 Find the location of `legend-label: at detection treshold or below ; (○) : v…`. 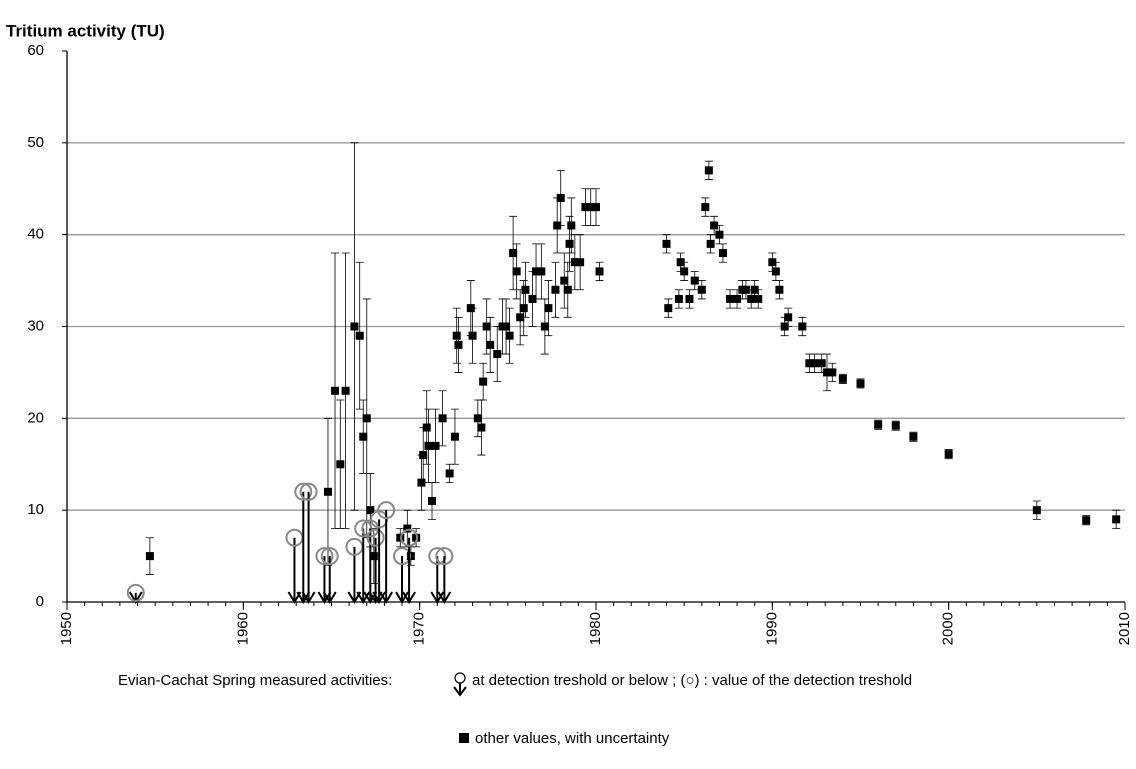

legend-label: at detection treshold or below ; (○) : v… is located at coordinates (692, 680).